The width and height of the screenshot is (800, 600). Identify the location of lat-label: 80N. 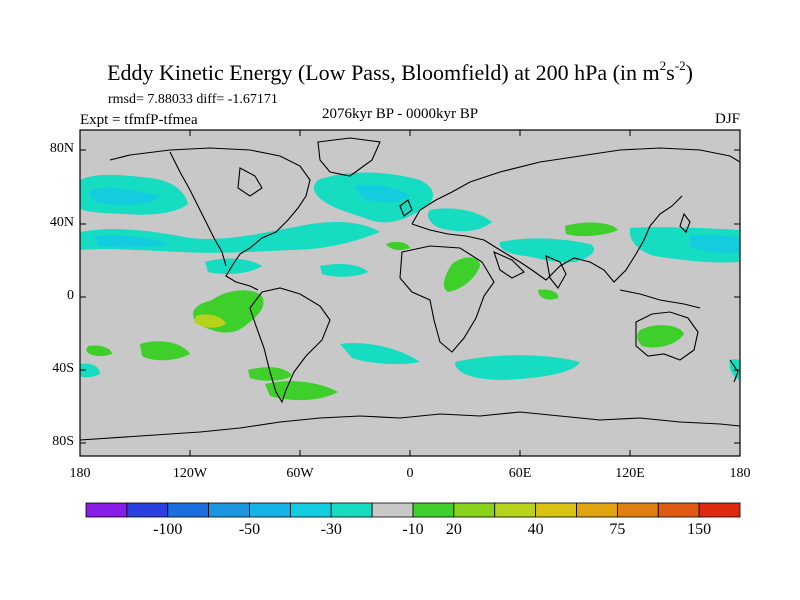
(61, 148).